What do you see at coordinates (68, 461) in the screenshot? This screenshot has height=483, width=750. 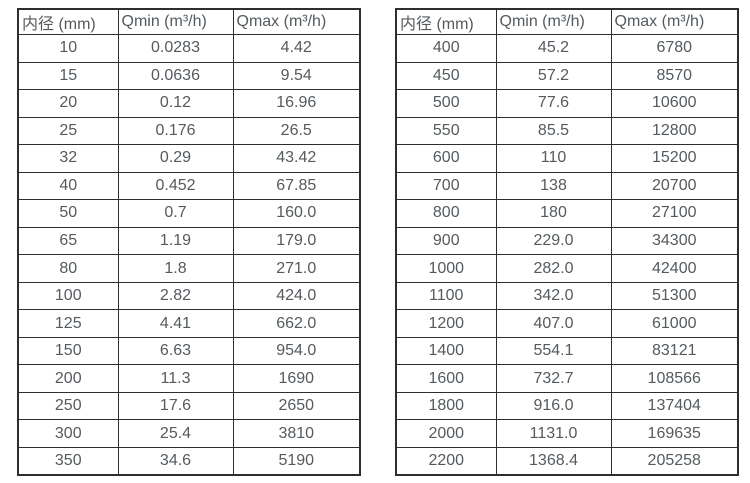 I see `table-cell: 350` at bounding box center [68, 461].